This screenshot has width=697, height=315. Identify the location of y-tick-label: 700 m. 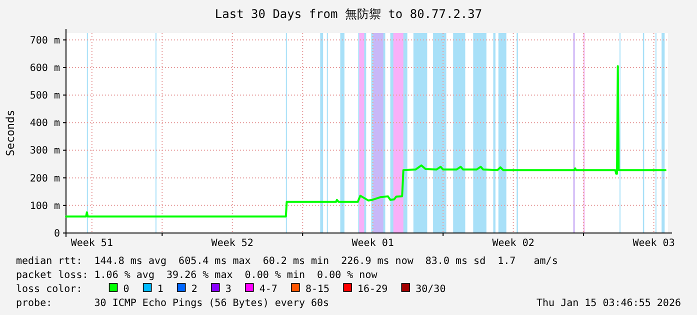
(45, 40).